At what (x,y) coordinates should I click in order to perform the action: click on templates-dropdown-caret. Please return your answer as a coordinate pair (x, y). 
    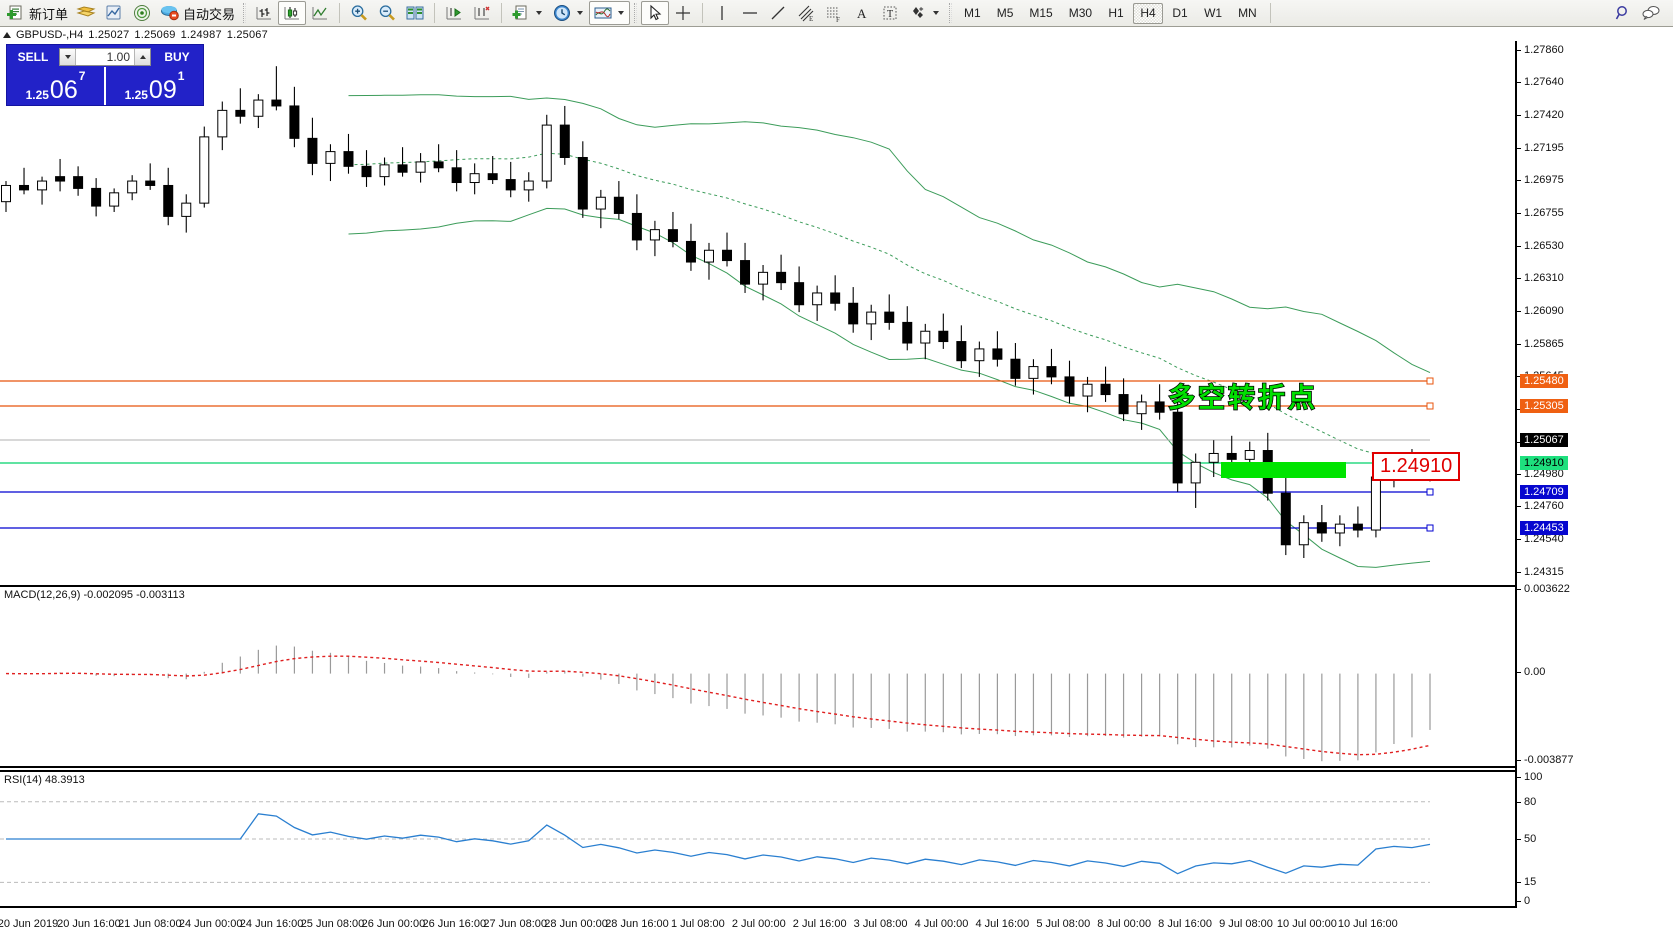
    Looking at the image, I should click on (539, 13).